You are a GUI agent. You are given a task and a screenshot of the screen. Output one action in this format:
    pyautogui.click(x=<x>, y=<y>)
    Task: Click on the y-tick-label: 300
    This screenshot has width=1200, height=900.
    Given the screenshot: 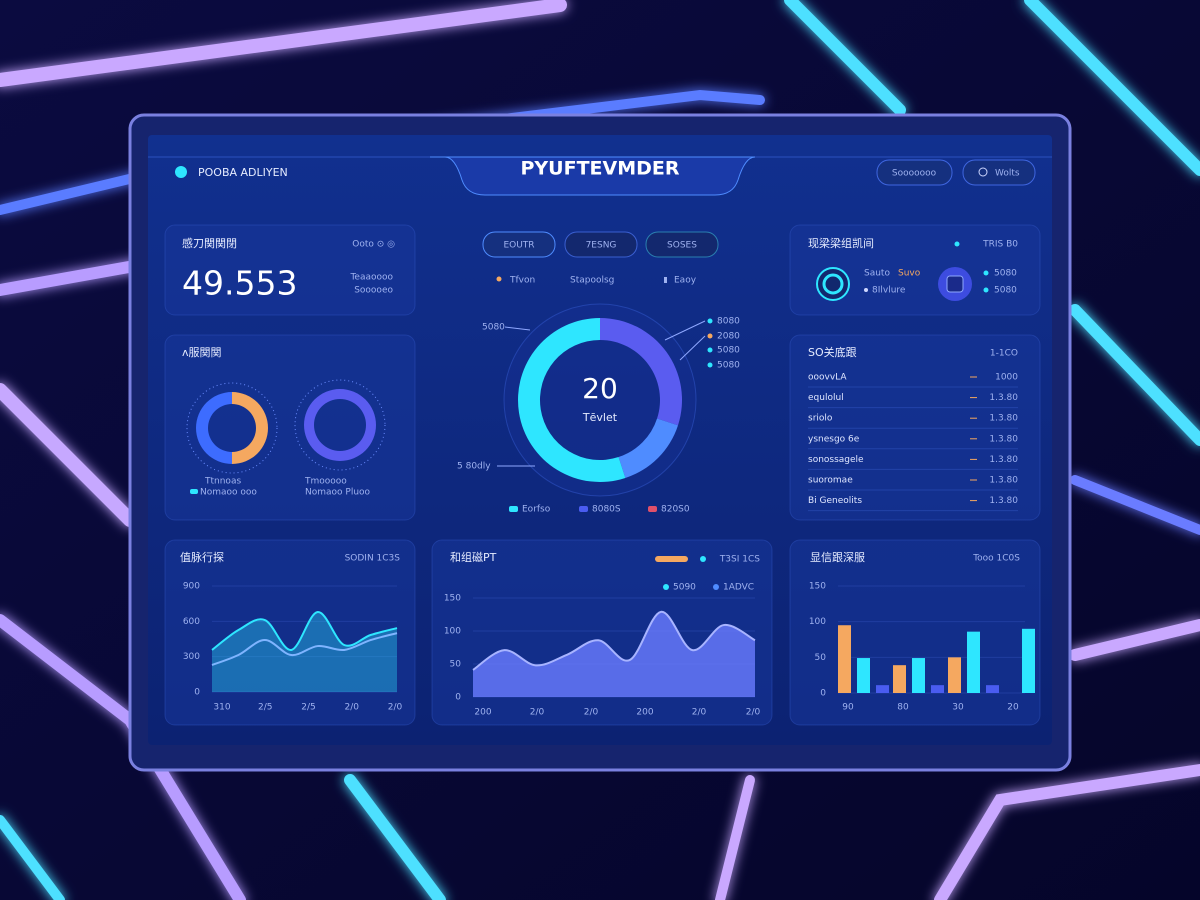 What is the action you would take?
    pyautogui.click(x=191, y=657)
    